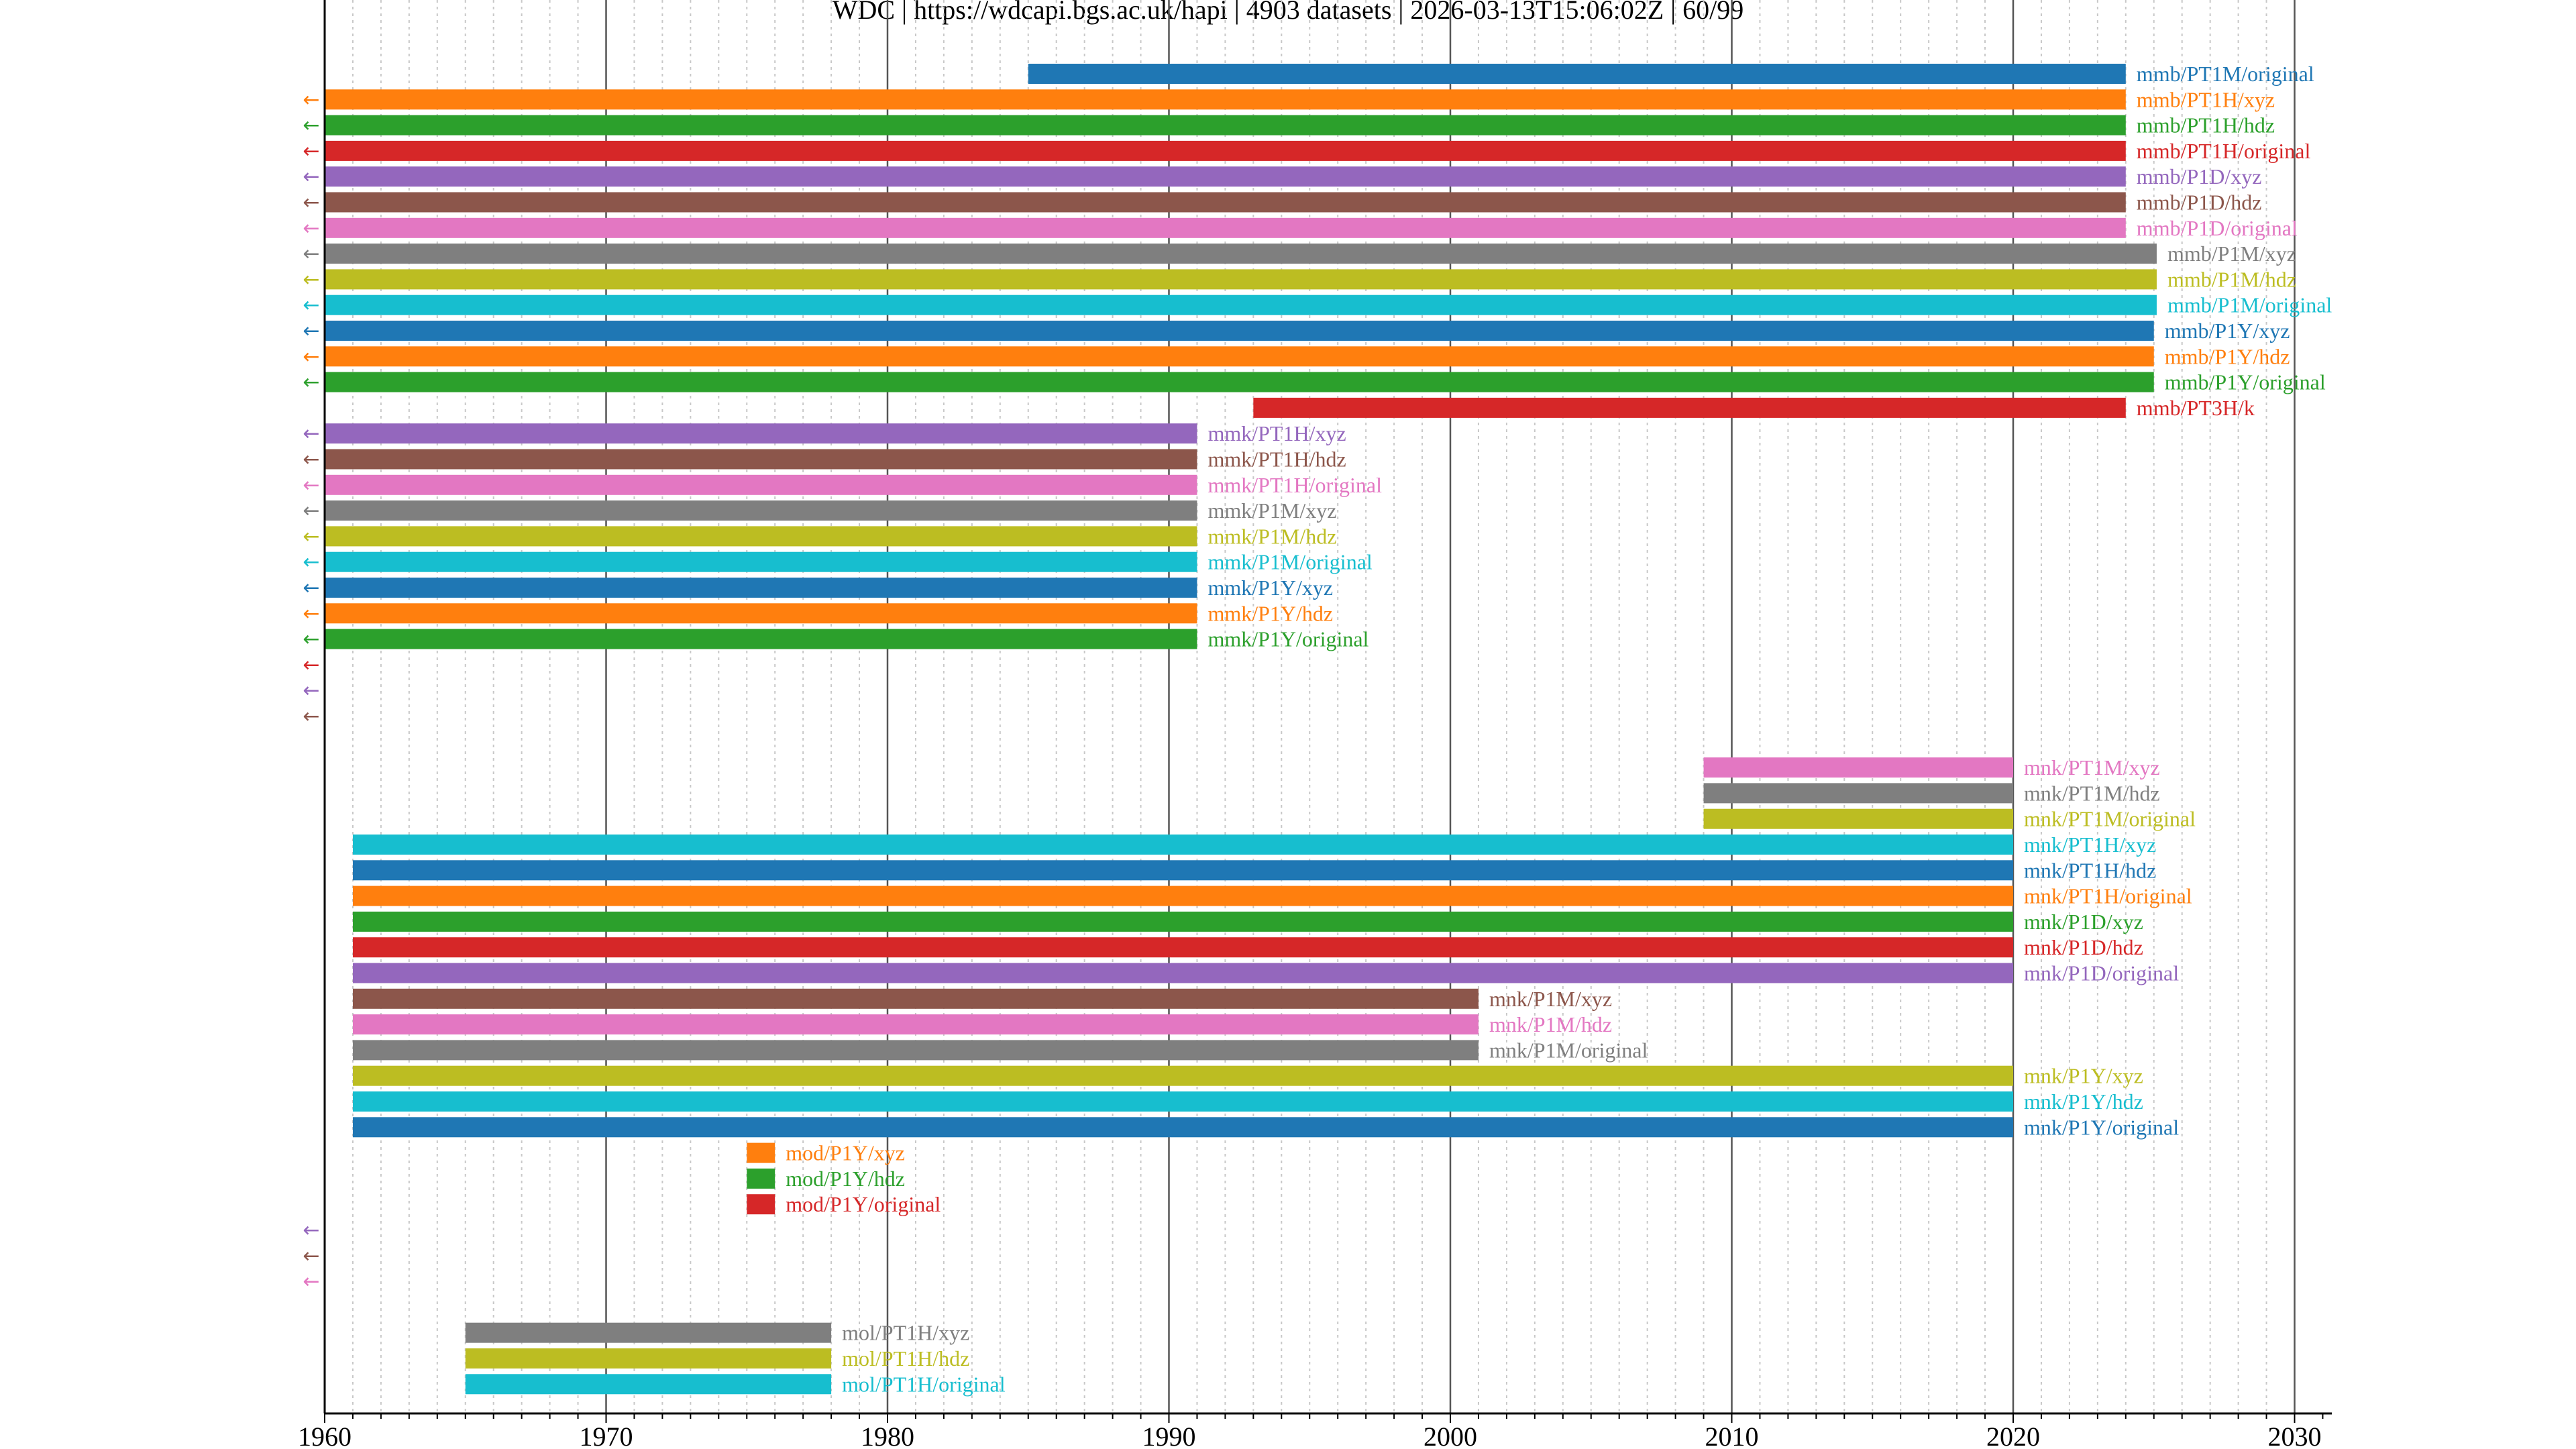  Describe the element at coordinates (2083, 947) in the screenshot. I see `dataset-label: mnk/P1D/hdz` at that location.